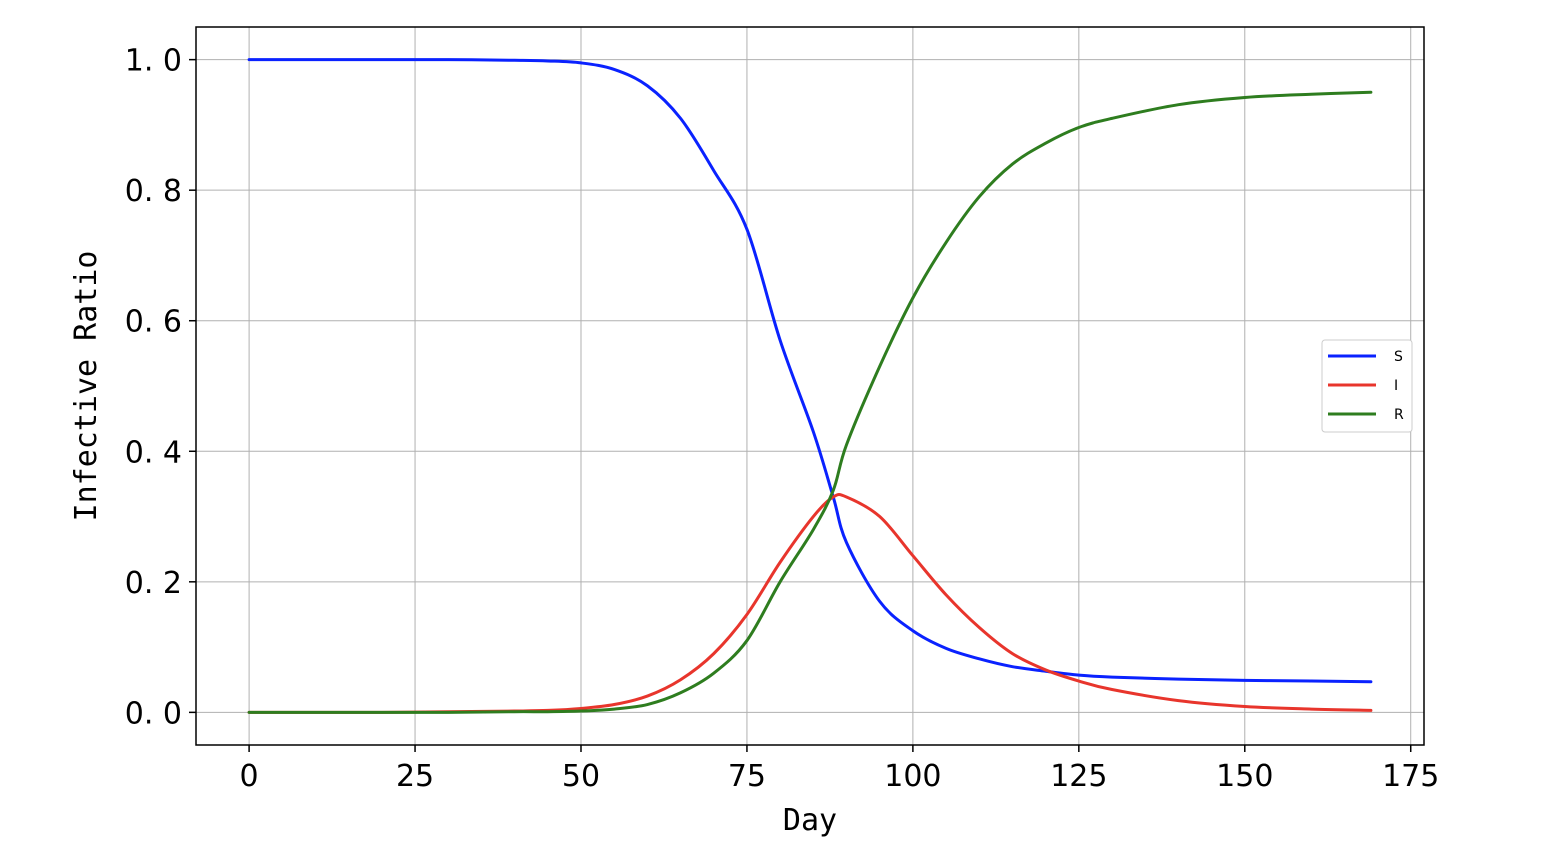 The width and height of the screenshot is (1554, 864). I want to click on x-tick-label: 150, so click(1244, 776).